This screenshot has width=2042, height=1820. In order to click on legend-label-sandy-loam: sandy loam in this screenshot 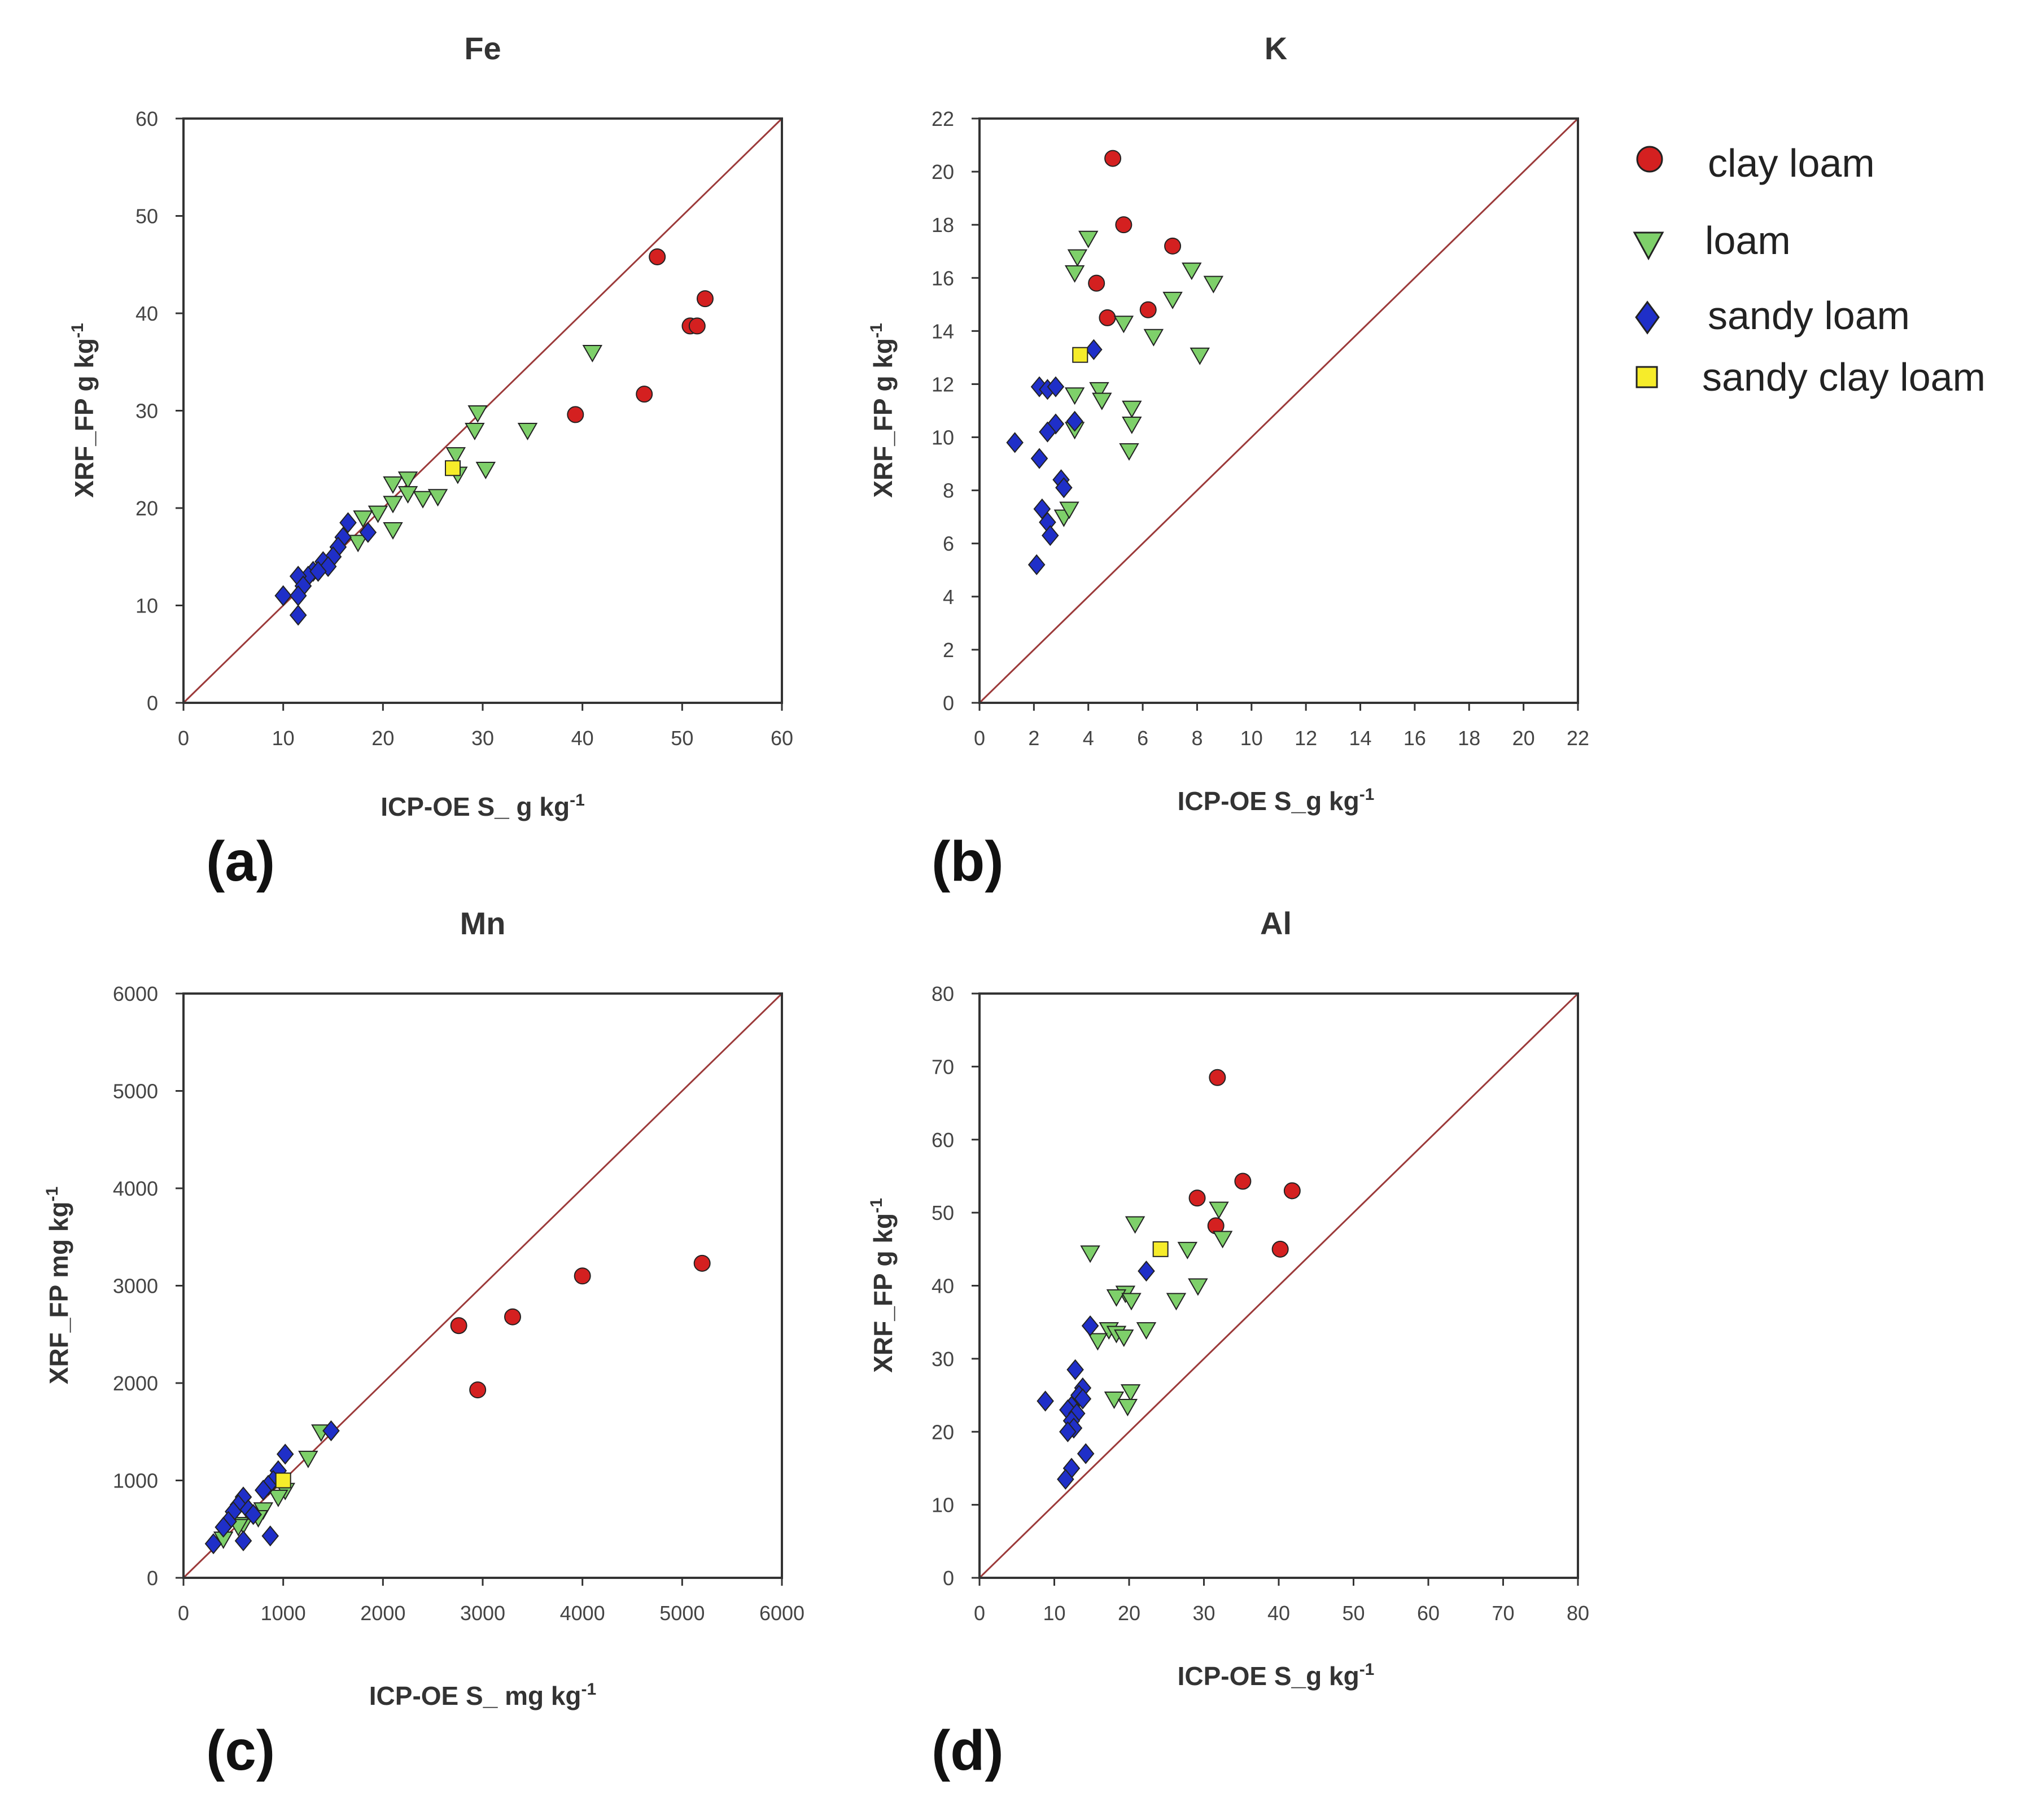, I will do `click(1809, 316)`.